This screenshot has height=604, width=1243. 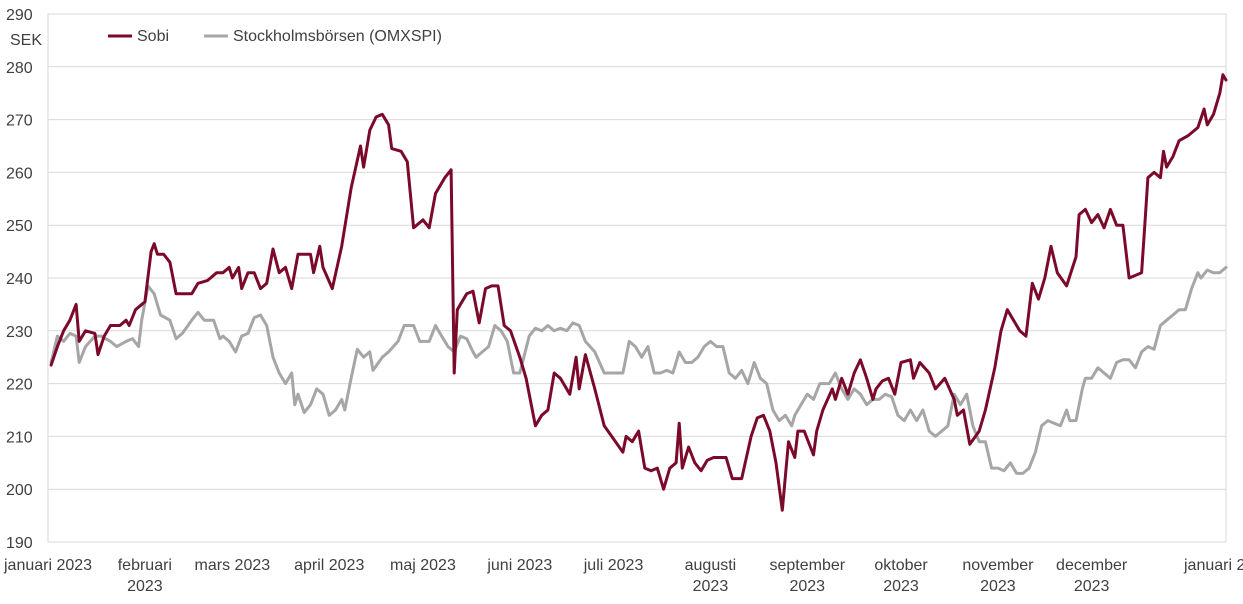 What do you see at coordinates (153, 36) in the screenshot?
I see `legend-label-sobi: Sobi` at bounding box center [153, 36].